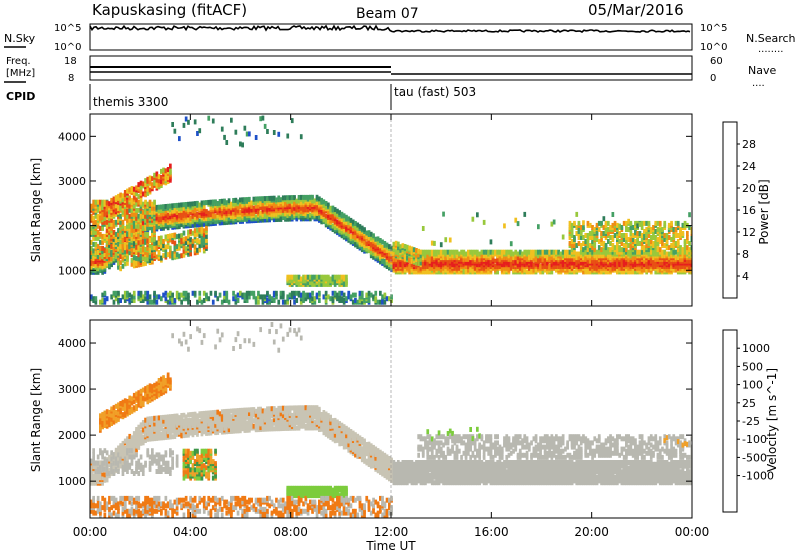 The height and width of the screenshot is (554, 800). Describe the element at coordinates (749, 210) in the screenshot. I see `colorbar-tick-label: 16` at that location.